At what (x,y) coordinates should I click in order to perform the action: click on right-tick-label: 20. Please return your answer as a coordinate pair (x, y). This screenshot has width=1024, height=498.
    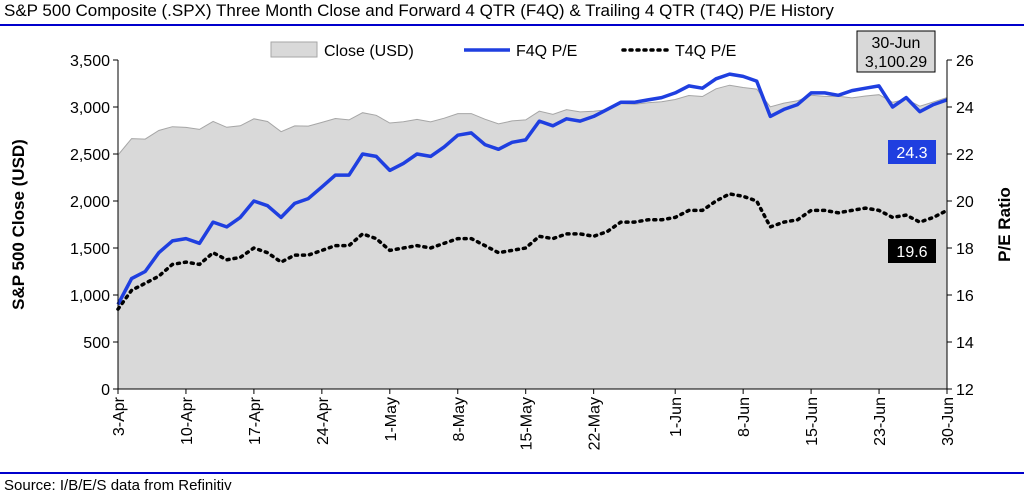
    Looking at the image, I should click on (965, 202).